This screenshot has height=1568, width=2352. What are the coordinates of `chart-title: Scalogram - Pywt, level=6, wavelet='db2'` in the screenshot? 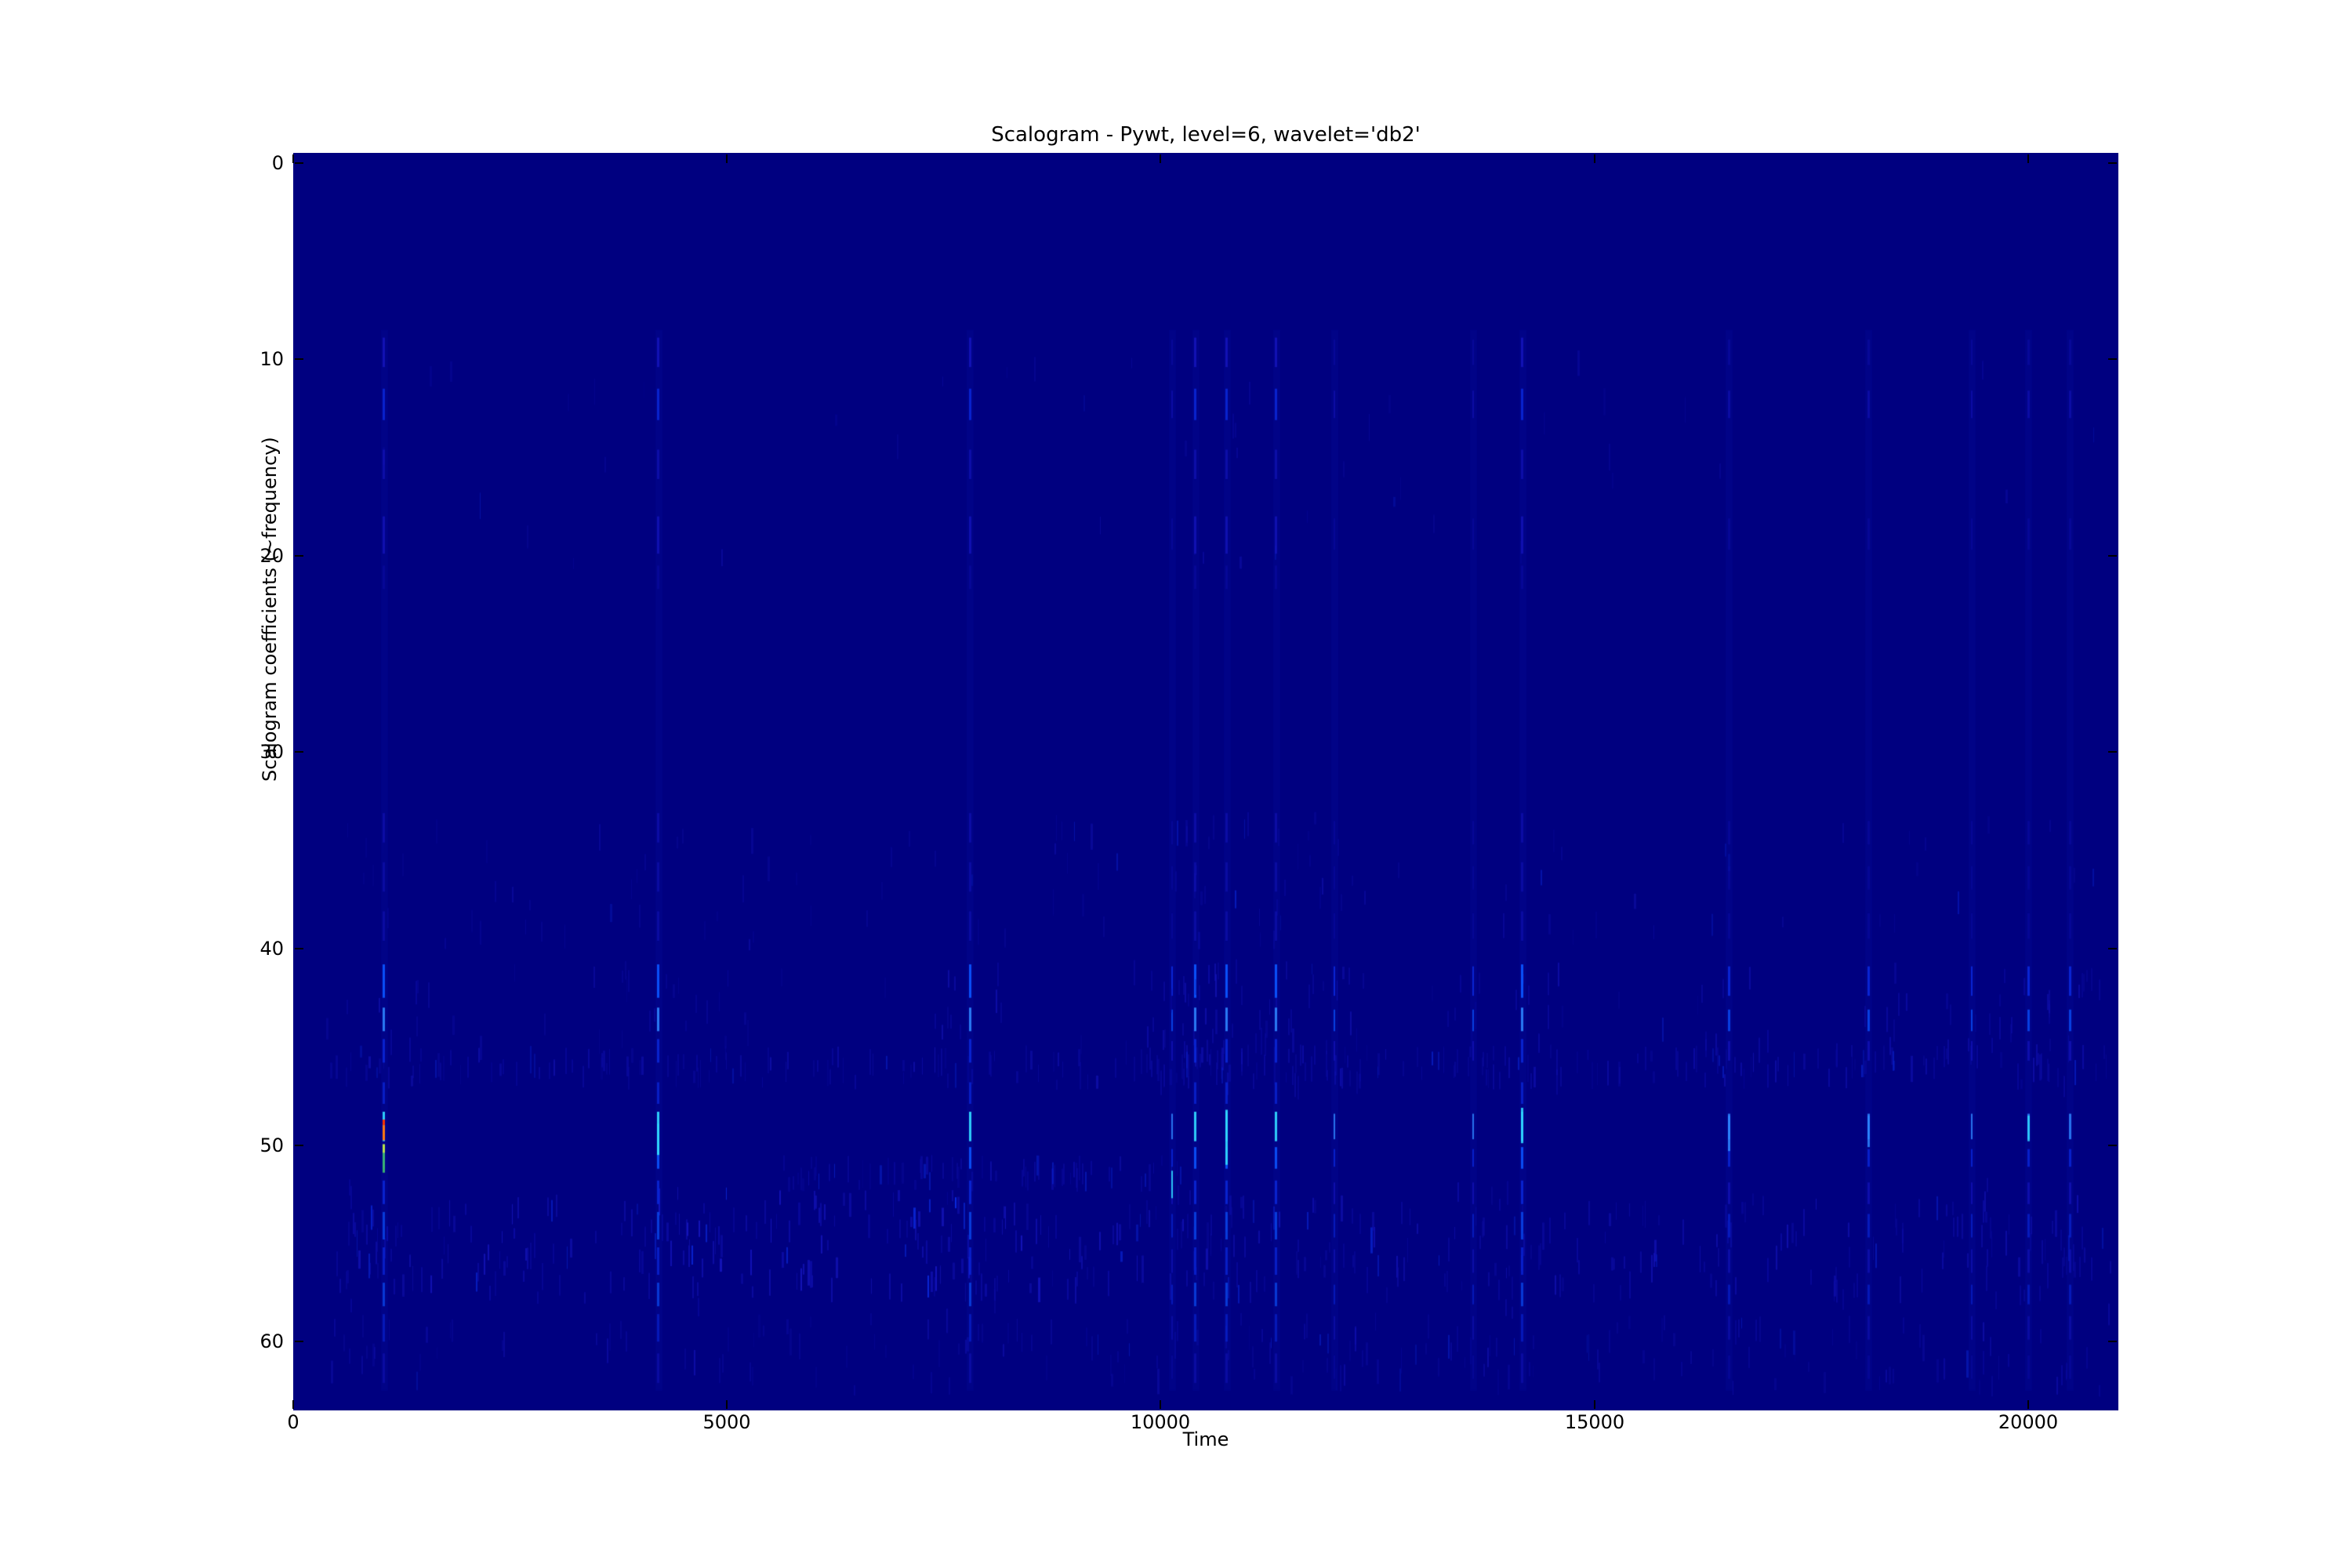 It's located at (1206, 135).